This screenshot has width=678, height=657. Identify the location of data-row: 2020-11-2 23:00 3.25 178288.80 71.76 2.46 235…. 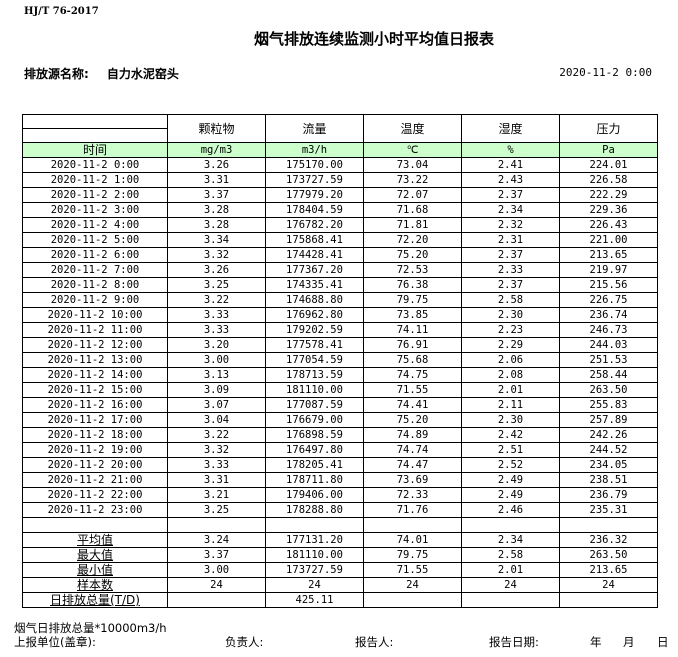
(340, 510).